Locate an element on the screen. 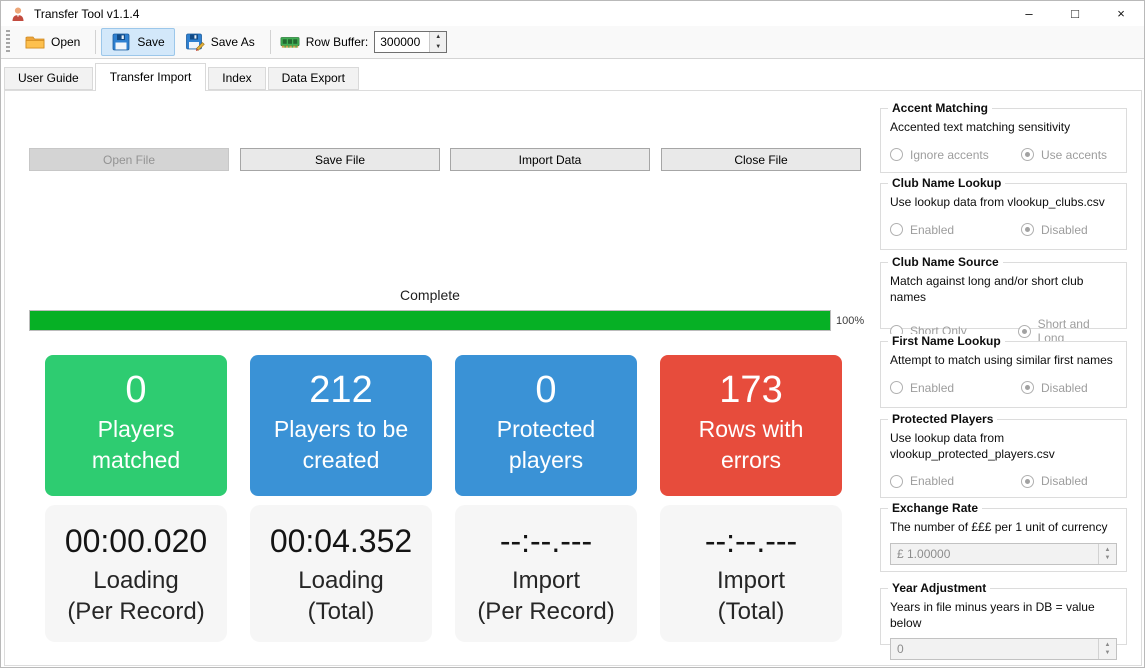 This screenshot has width=1145, height=668. open-button-label: Open is located at coordinates (66, 42).